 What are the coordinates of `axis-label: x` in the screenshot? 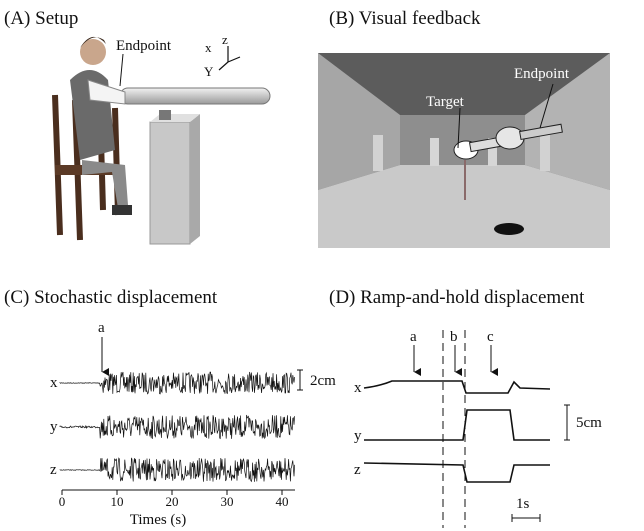 It's located at (208, 47).